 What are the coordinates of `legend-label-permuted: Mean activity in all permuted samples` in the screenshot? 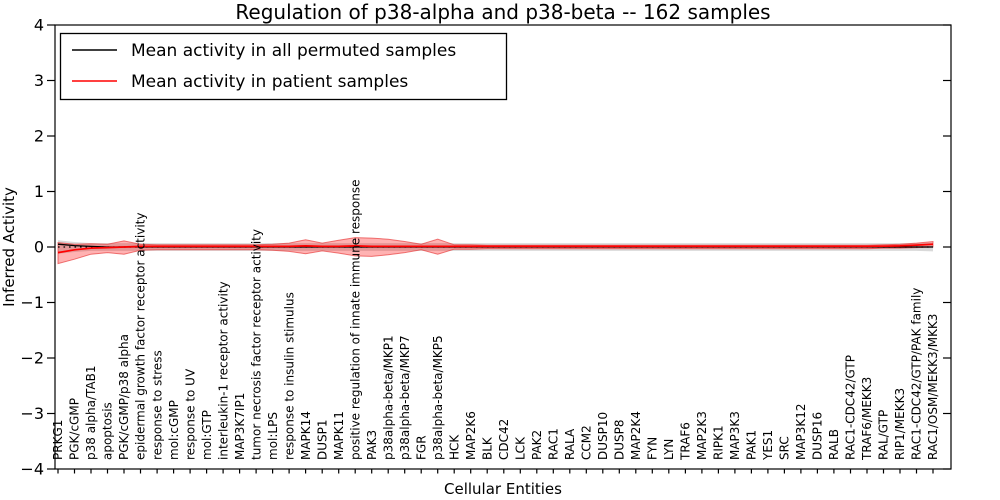 It's located at (293, 51).